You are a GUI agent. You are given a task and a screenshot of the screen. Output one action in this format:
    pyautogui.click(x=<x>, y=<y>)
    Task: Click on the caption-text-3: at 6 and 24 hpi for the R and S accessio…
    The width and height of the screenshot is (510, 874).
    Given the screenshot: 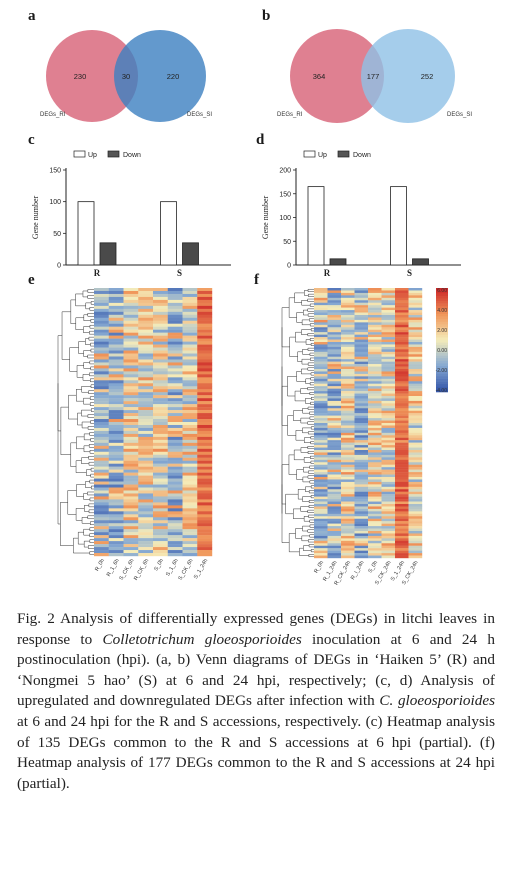 What is the action you would take?
    pyautogui.click(x=256, y=752)
    